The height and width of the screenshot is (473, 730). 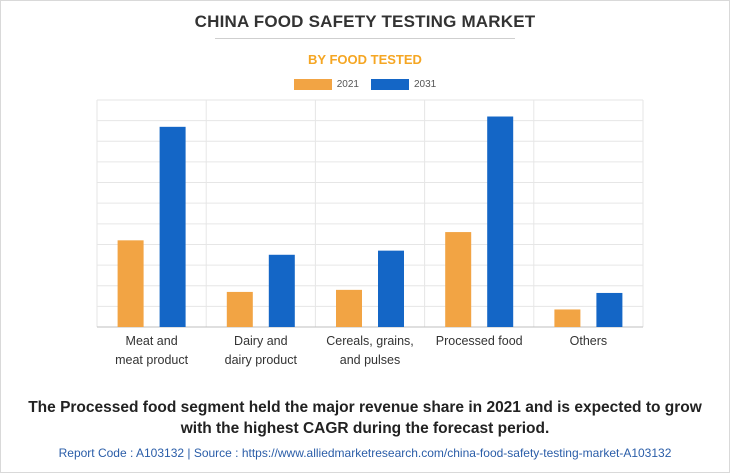 I want to click on x-tick-label: Processed food, so click(x=479, y=341).